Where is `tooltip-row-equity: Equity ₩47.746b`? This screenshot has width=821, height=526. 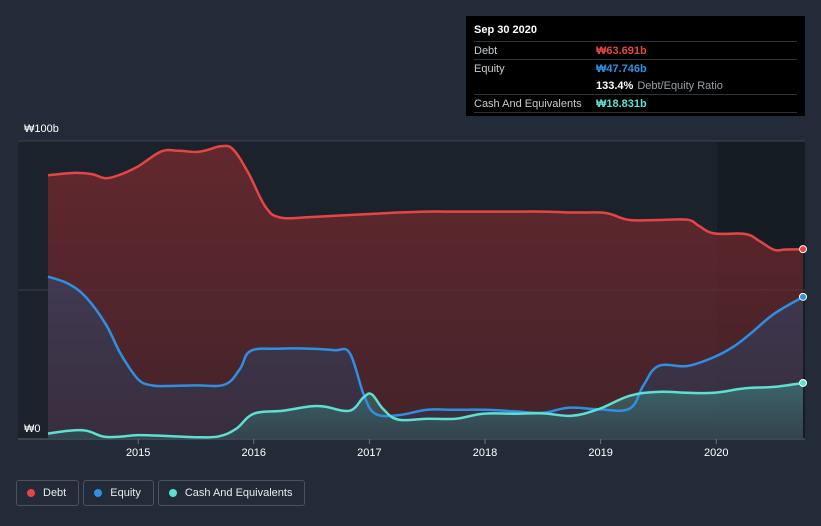 tooltip-row-equity: Equity ₩47.746b is located at coordinates (635, 68).